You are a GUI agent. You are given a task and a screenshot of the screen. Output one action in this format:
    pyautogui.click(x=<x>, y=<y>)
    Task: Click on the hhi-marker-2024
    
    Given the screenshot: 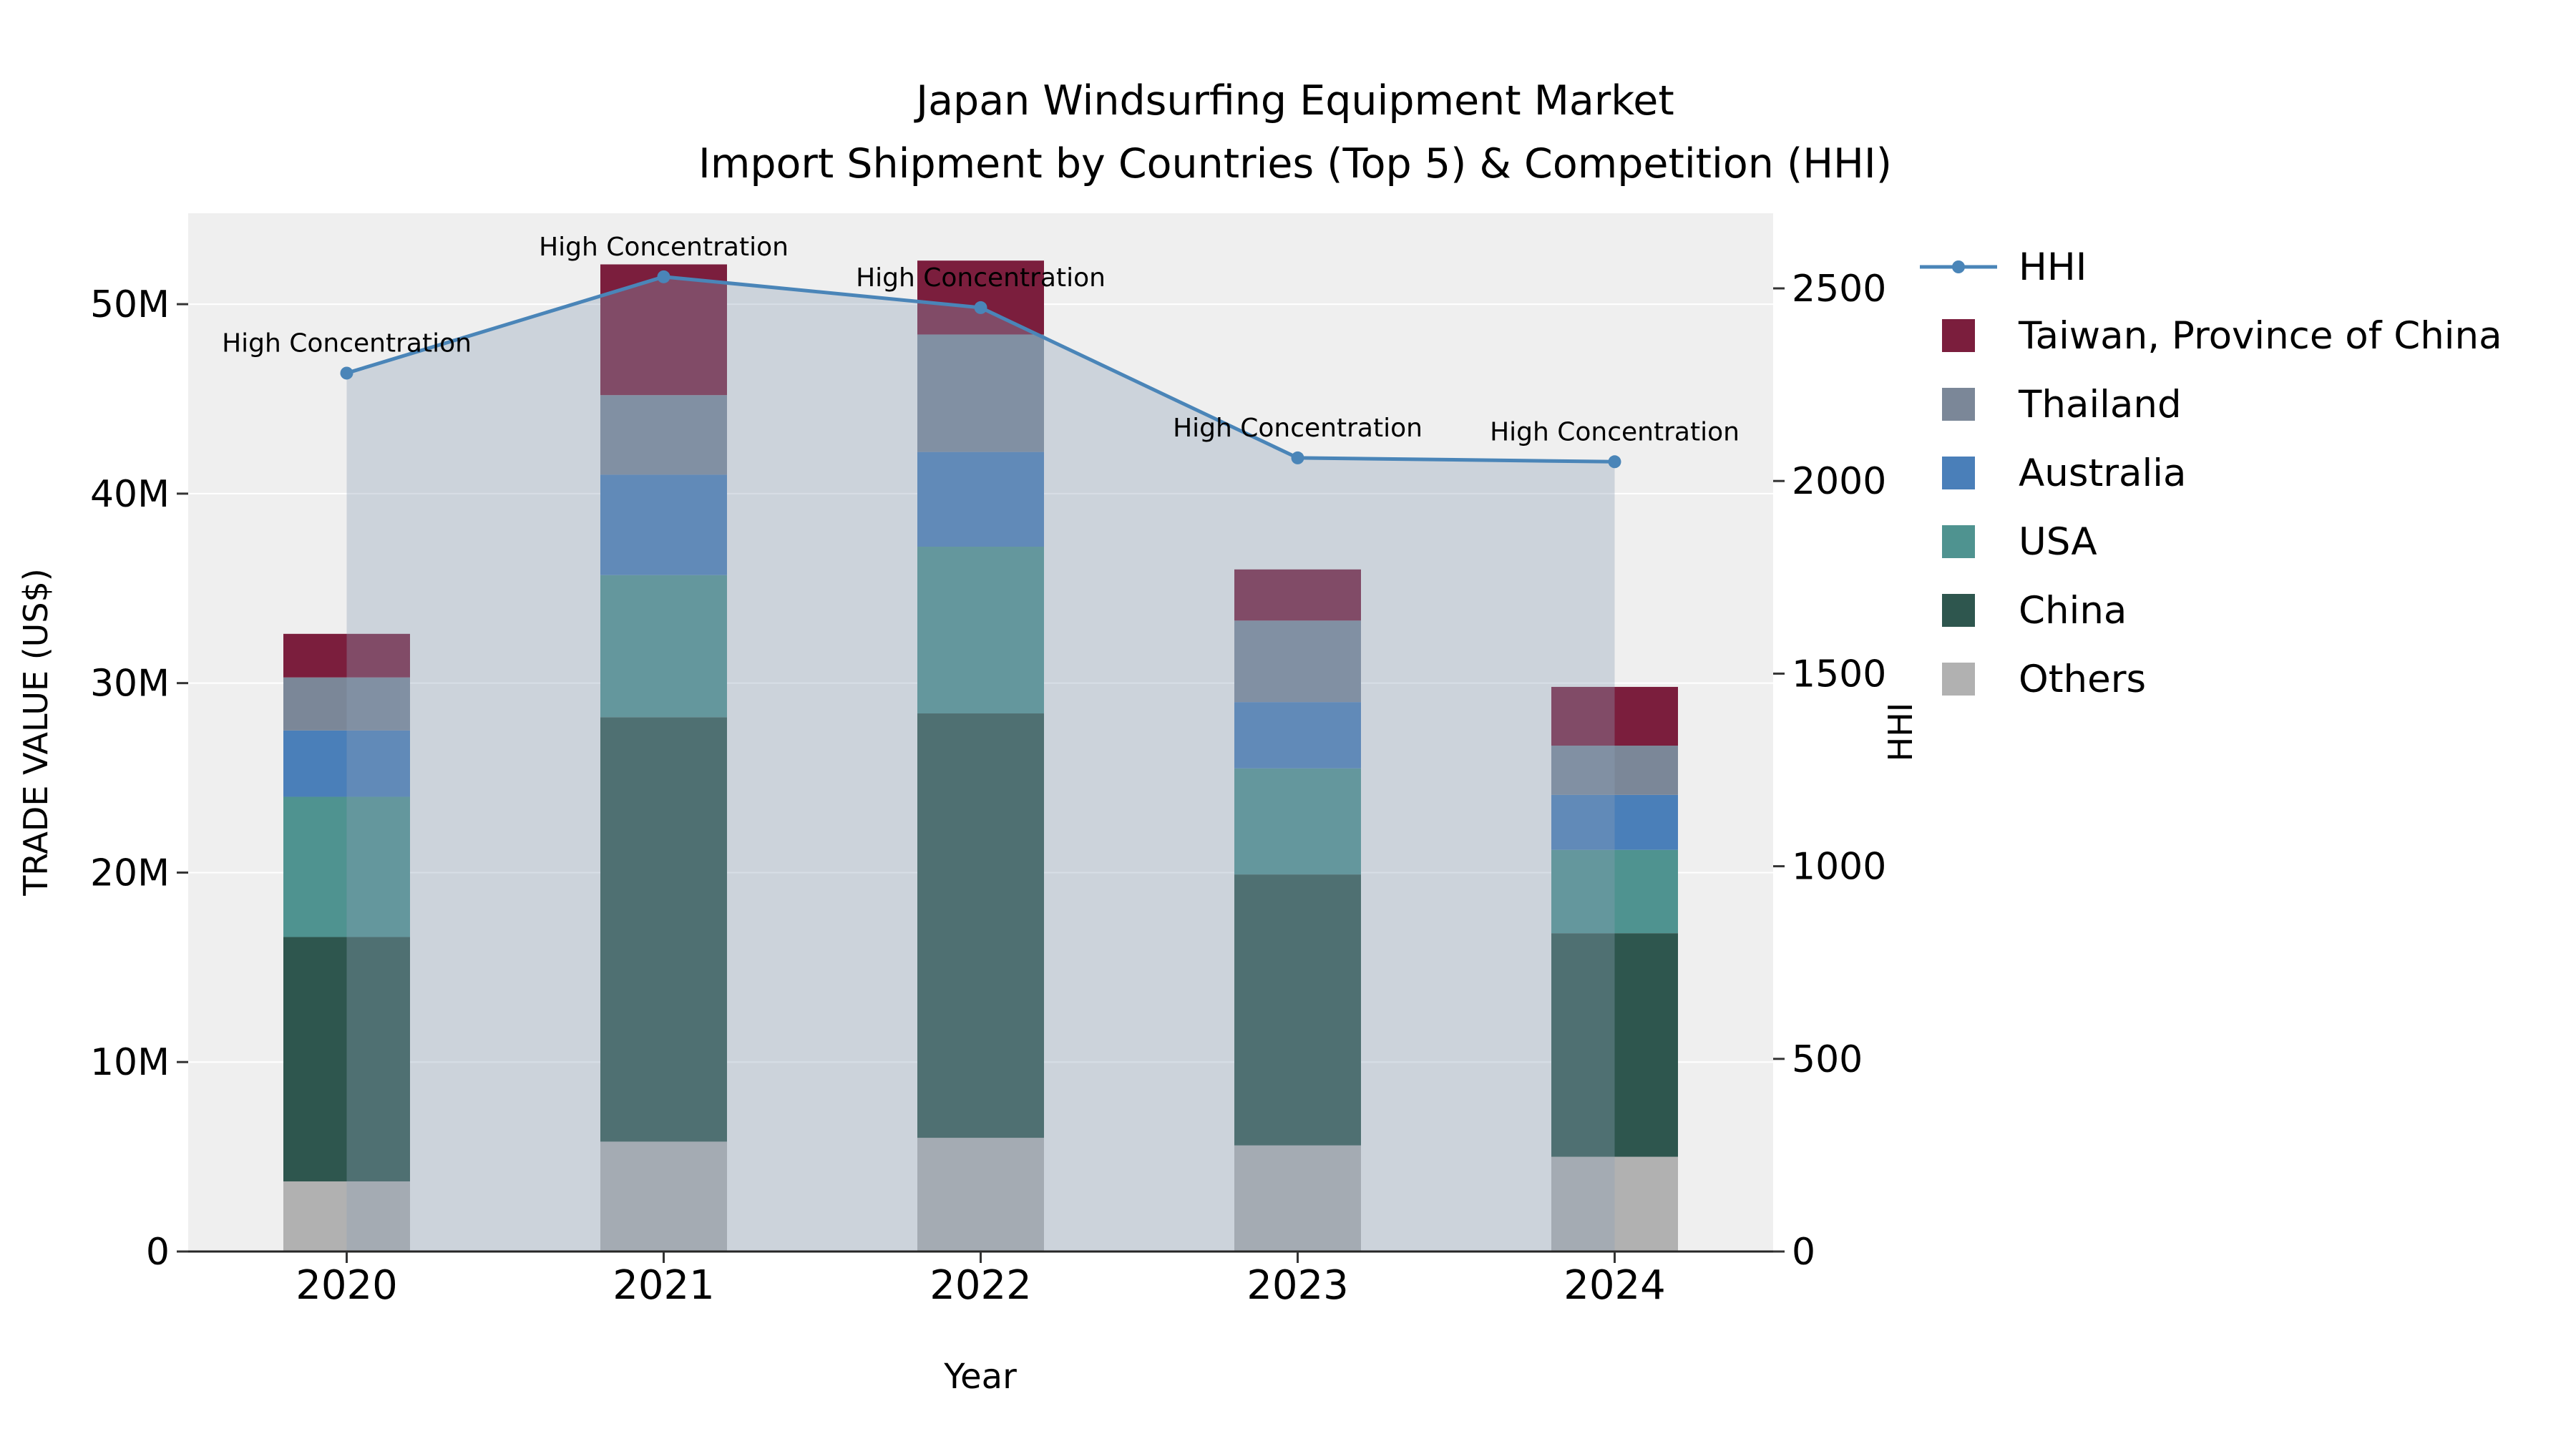 What is the action you would take?
    pyautogui.click(x=1614, y=462)
    